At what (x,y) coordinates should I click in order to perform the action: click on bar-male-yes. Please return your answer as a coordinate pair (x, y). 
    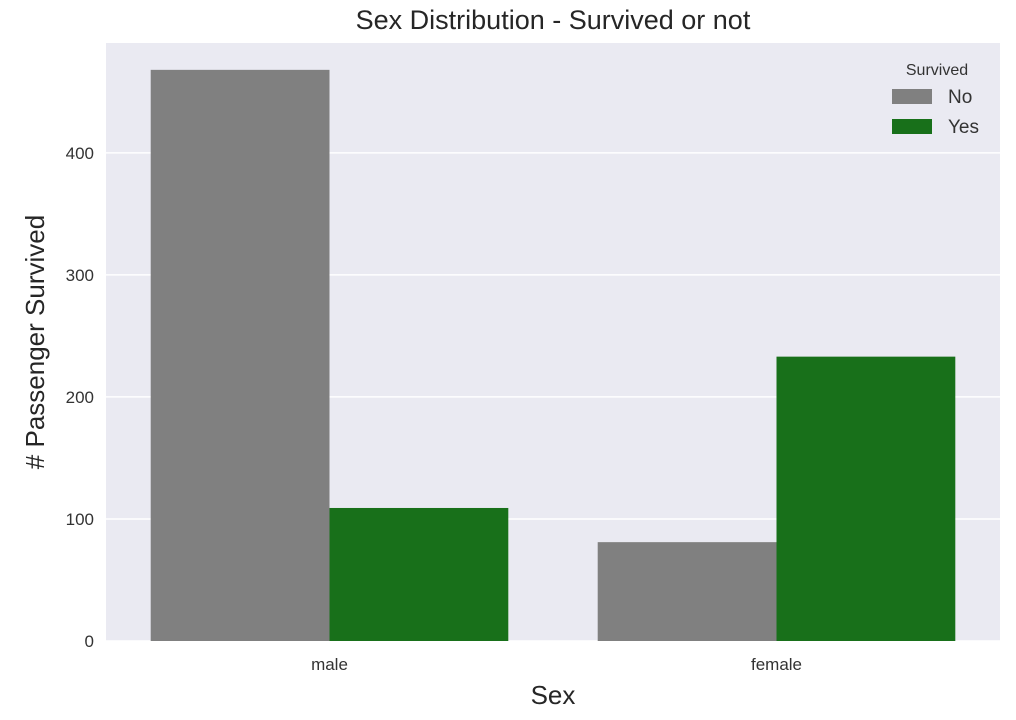
    Looking at the image, I should click on (419, 574).